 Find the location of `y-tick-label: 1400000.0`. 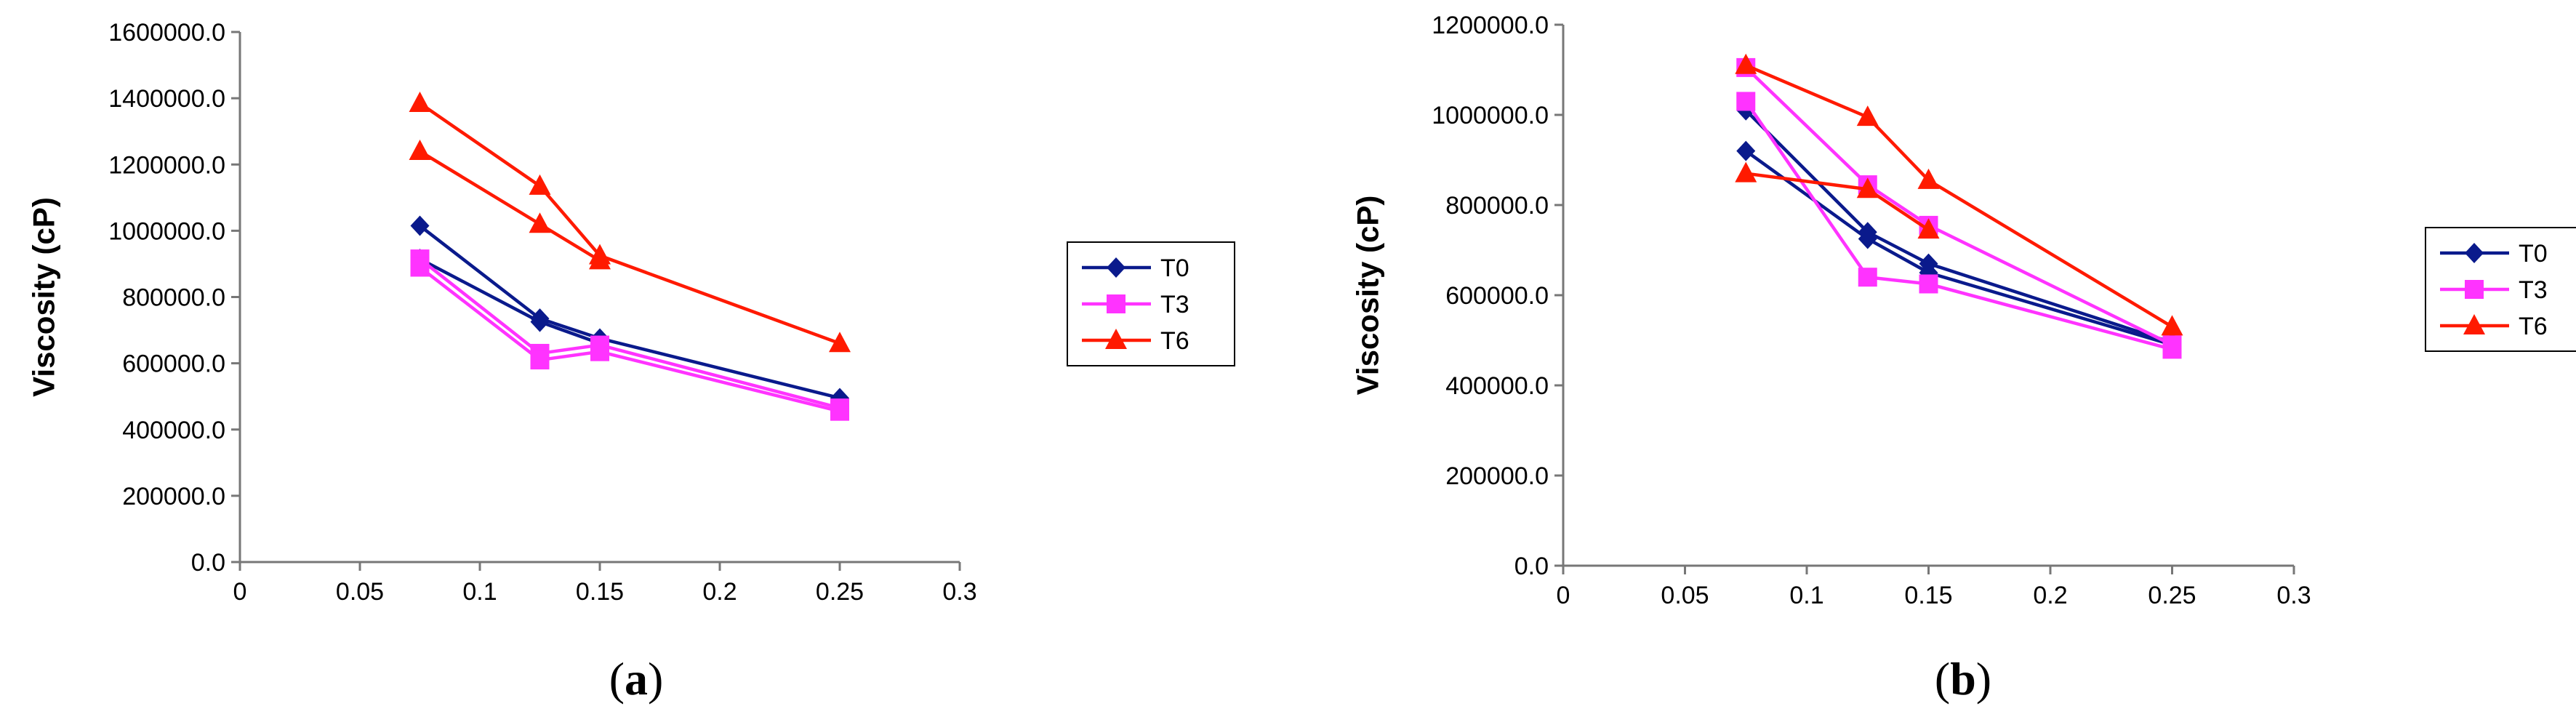

y-tick-label: 1400000.0 is located at coordinates (166, 99).